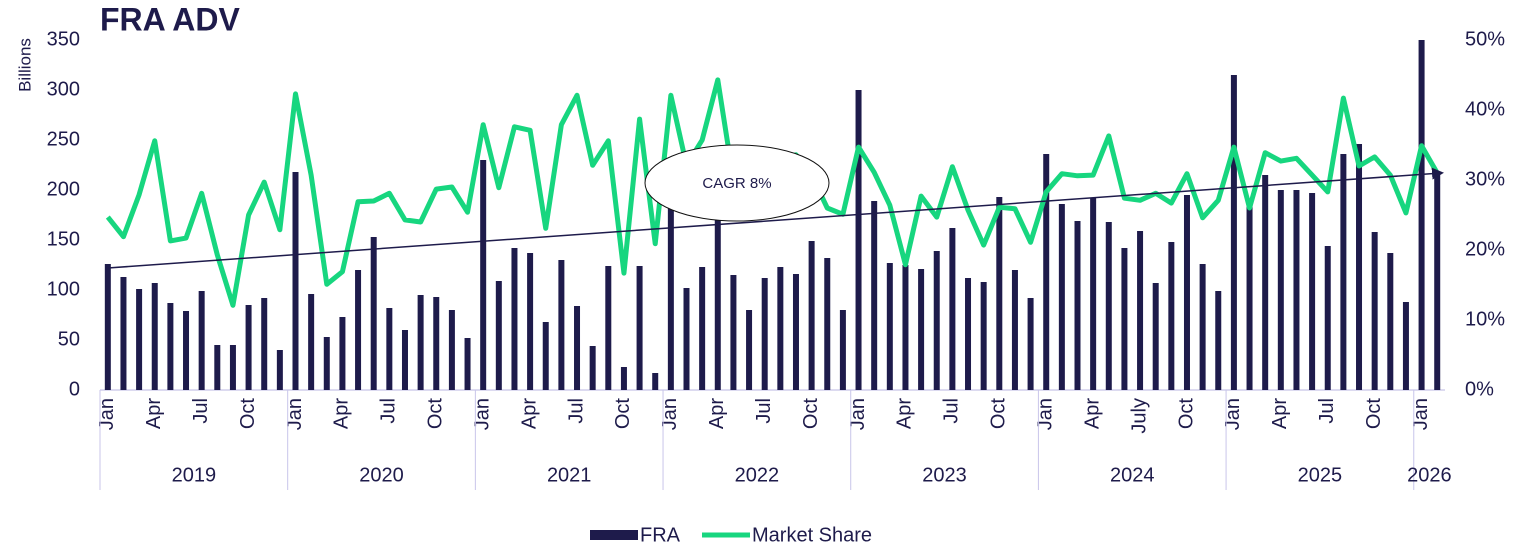 This screenshot has height=549, width=1519. What do you see at coordinates (944, 475) in the screenshot?
I see `group-label: 2023` at bounding box center [944, 475].